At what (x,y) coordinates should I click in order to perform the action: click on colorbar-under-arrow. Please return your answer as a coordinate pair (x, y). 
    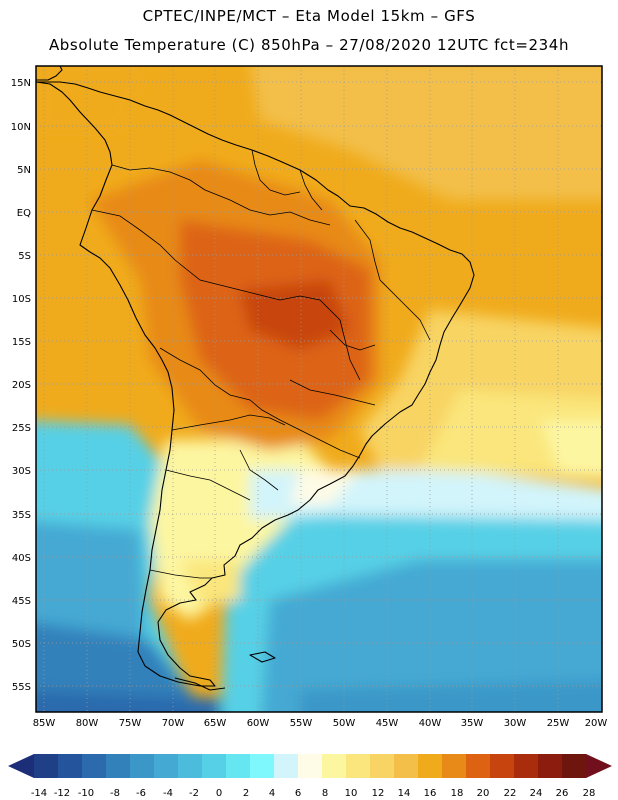
    Looking at the image, I should click on (21, 766).